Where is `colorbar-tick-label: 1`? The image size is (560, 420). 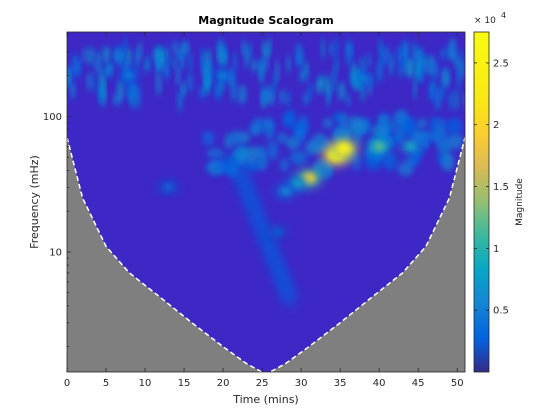
colorbar-tick-label: 1 is located at coordinates (496, 249).